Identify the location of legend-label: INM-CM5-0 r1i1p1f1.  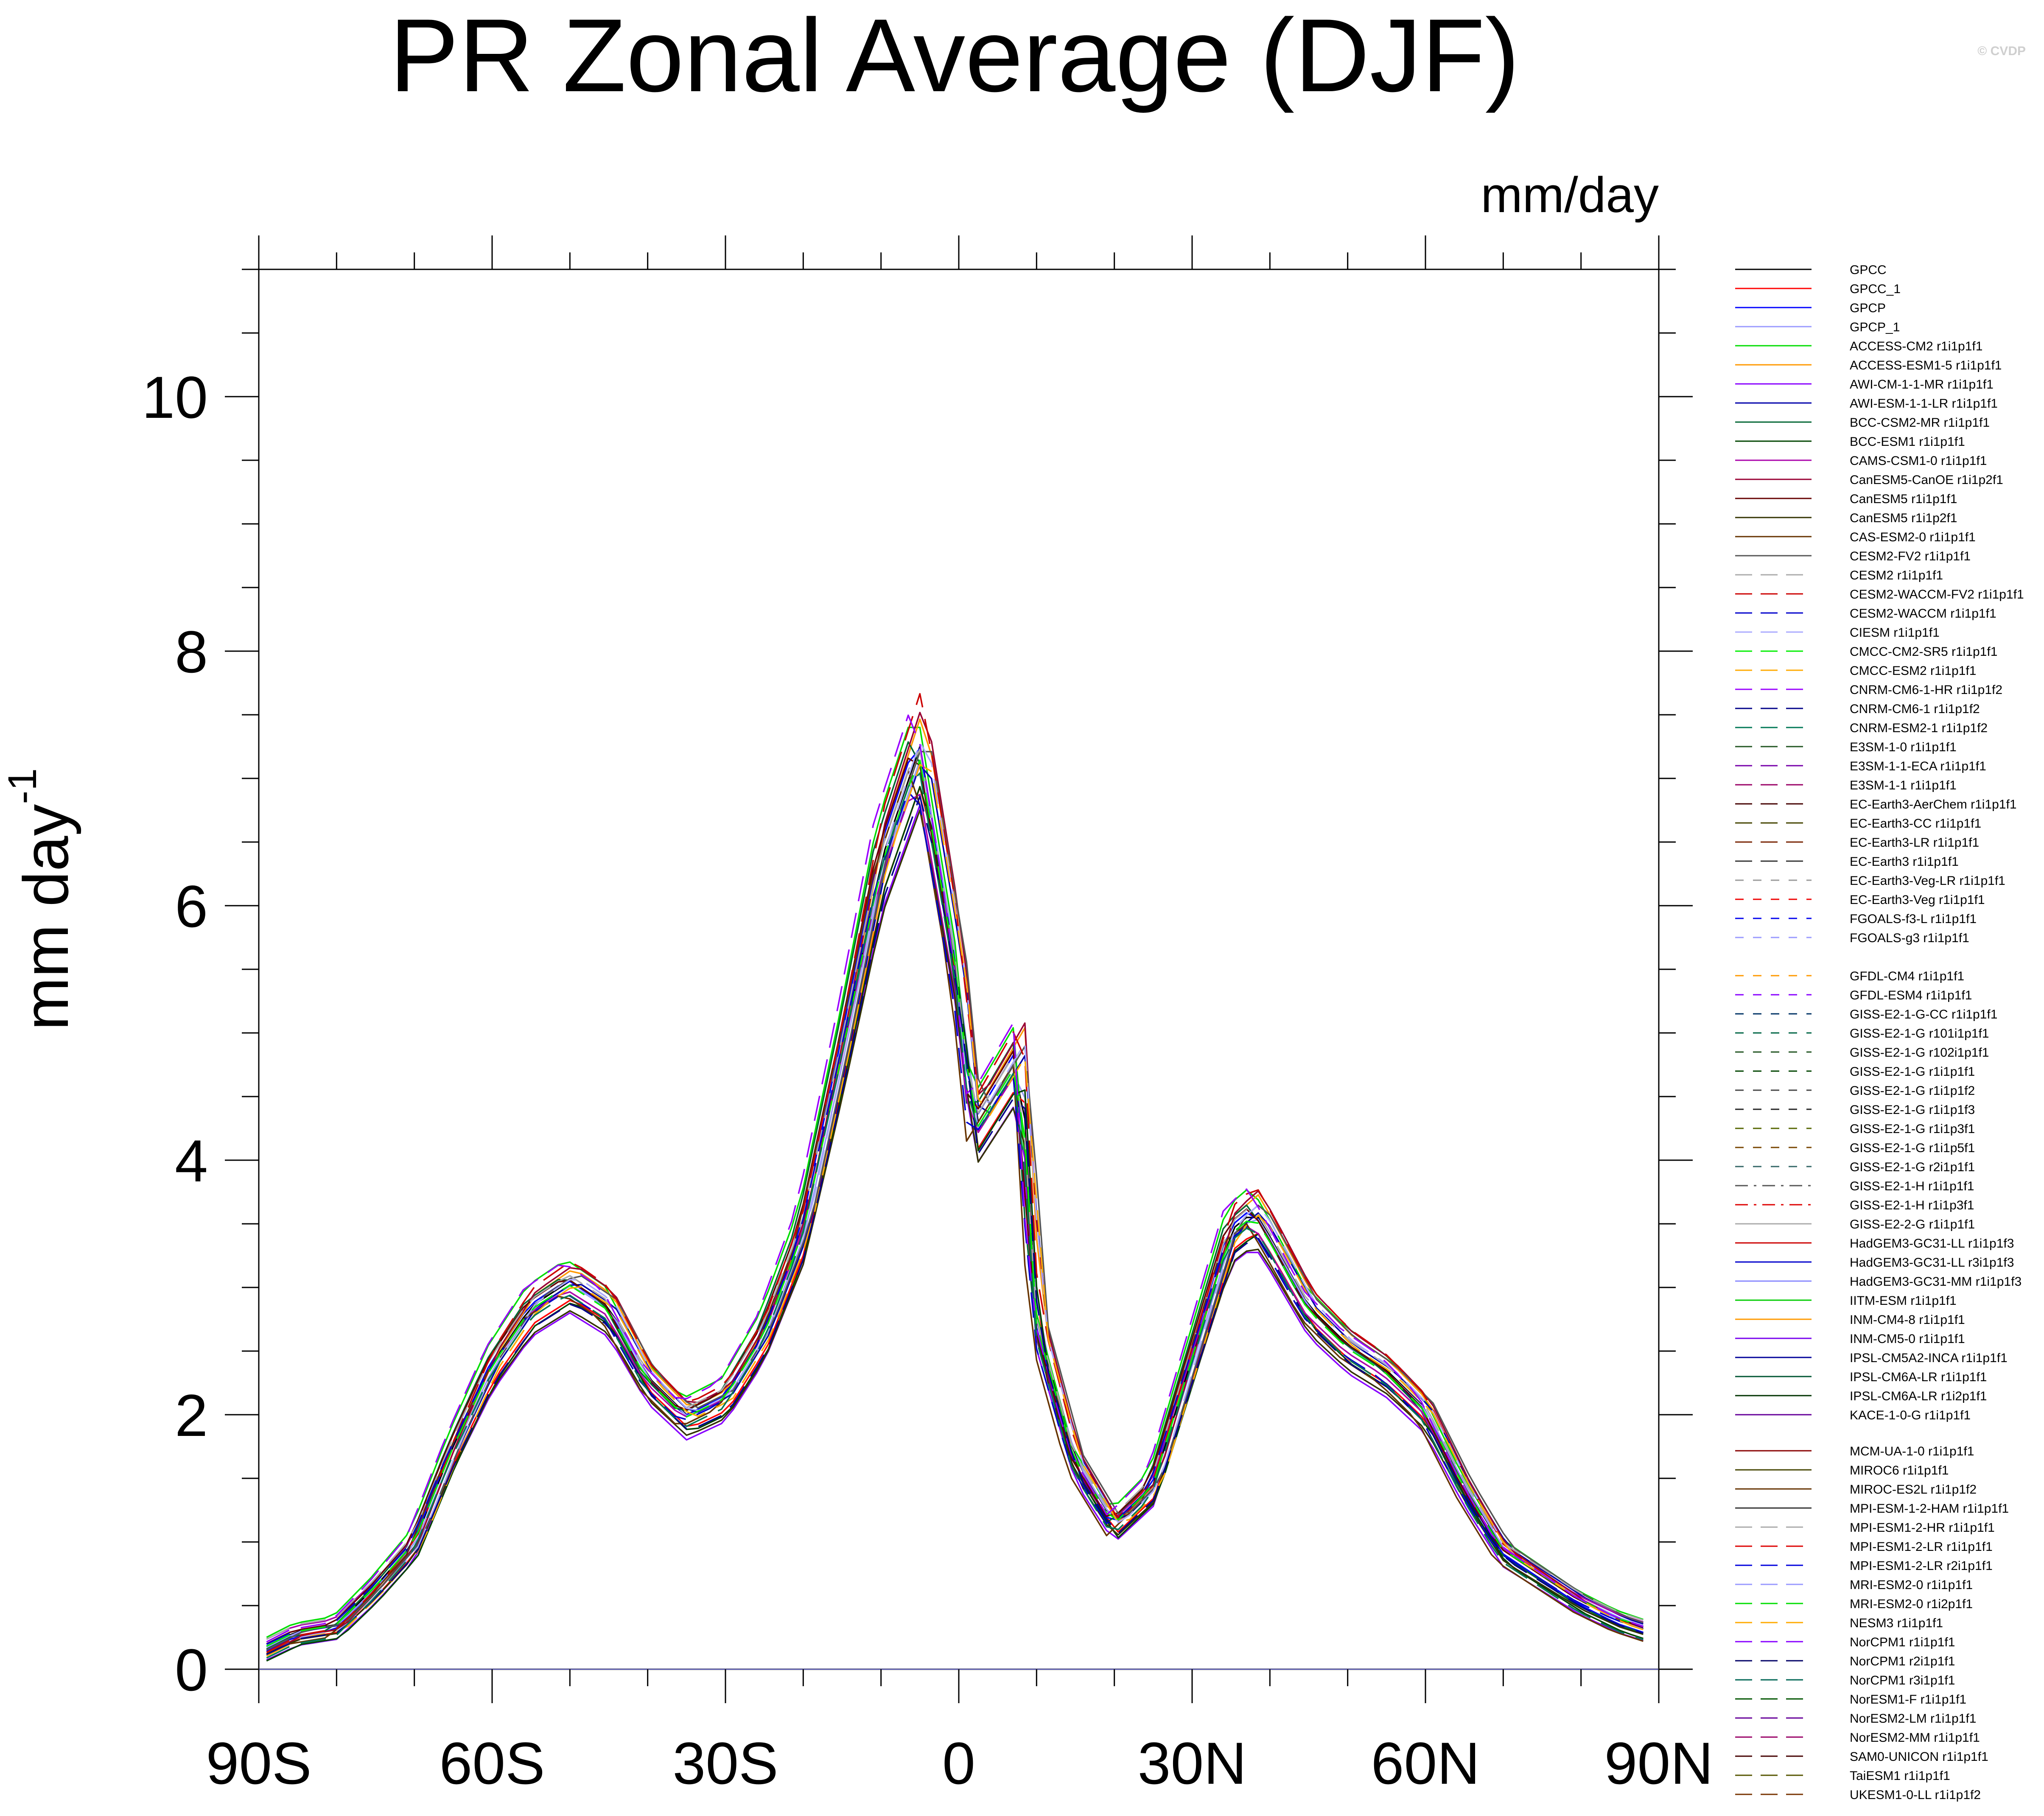
(1907, 1339).